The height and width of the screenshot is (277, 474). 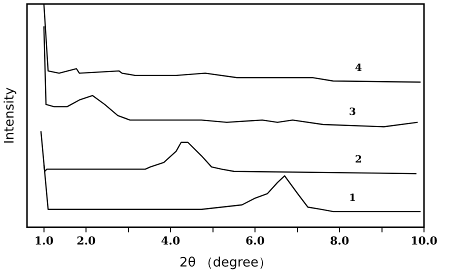 I want to click on series-label: 1, so click(x=352, y=198).